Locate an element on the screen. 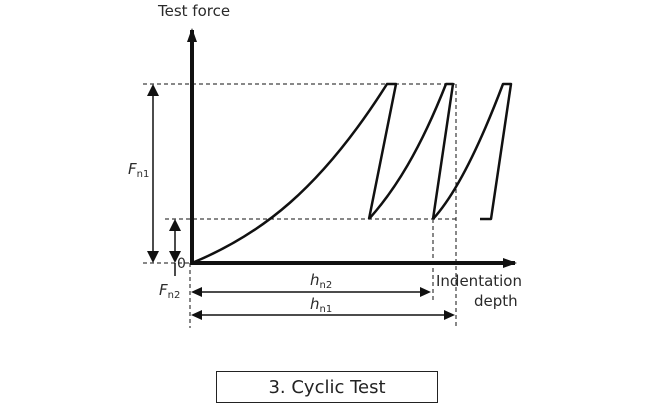  x-axis-label-line1: Indentation is located at coordinates (479, 281).